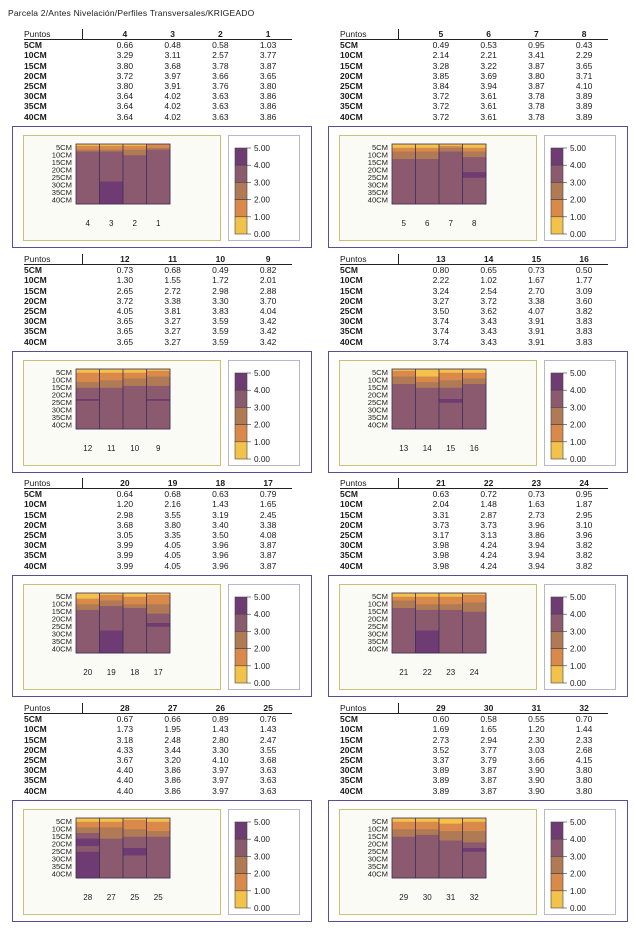  I want to click on value-cell: 3.94, so click(488, 86).